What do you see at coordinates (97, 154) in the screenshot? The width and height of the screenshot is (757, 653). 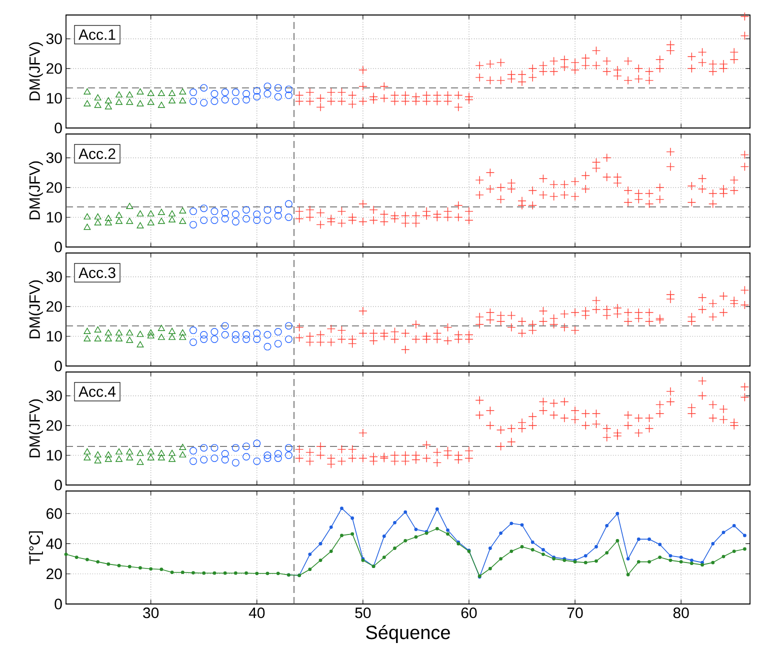 I see `annotation: Acc.2` at bounding box center [97, 154].